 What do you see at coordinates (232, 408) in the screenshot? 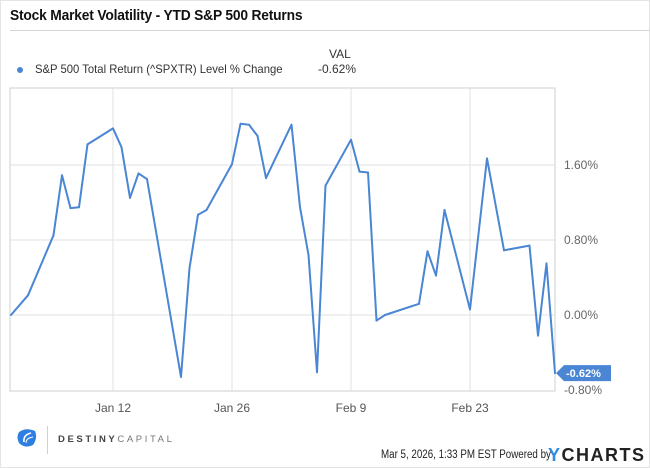
I see `x-tick-label: Jan 26` at bounding box center [232, 408].